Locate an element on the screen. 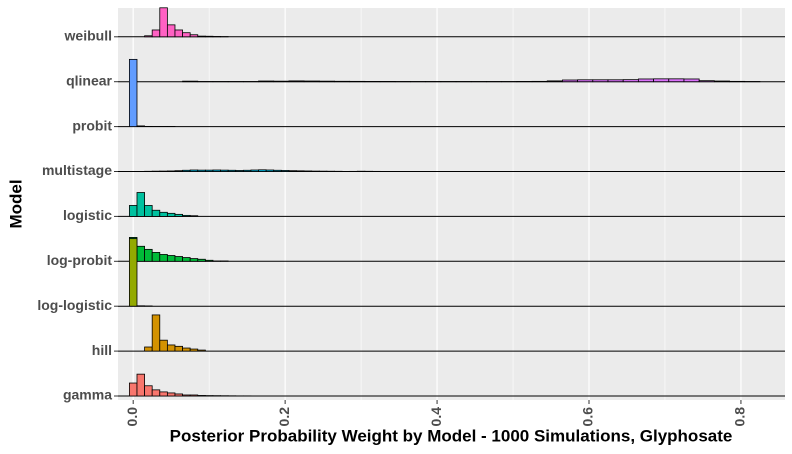 The height and width of the screenshot is (454, 792). x-tick-label: 0.4 is located at coordinates (436, 417).